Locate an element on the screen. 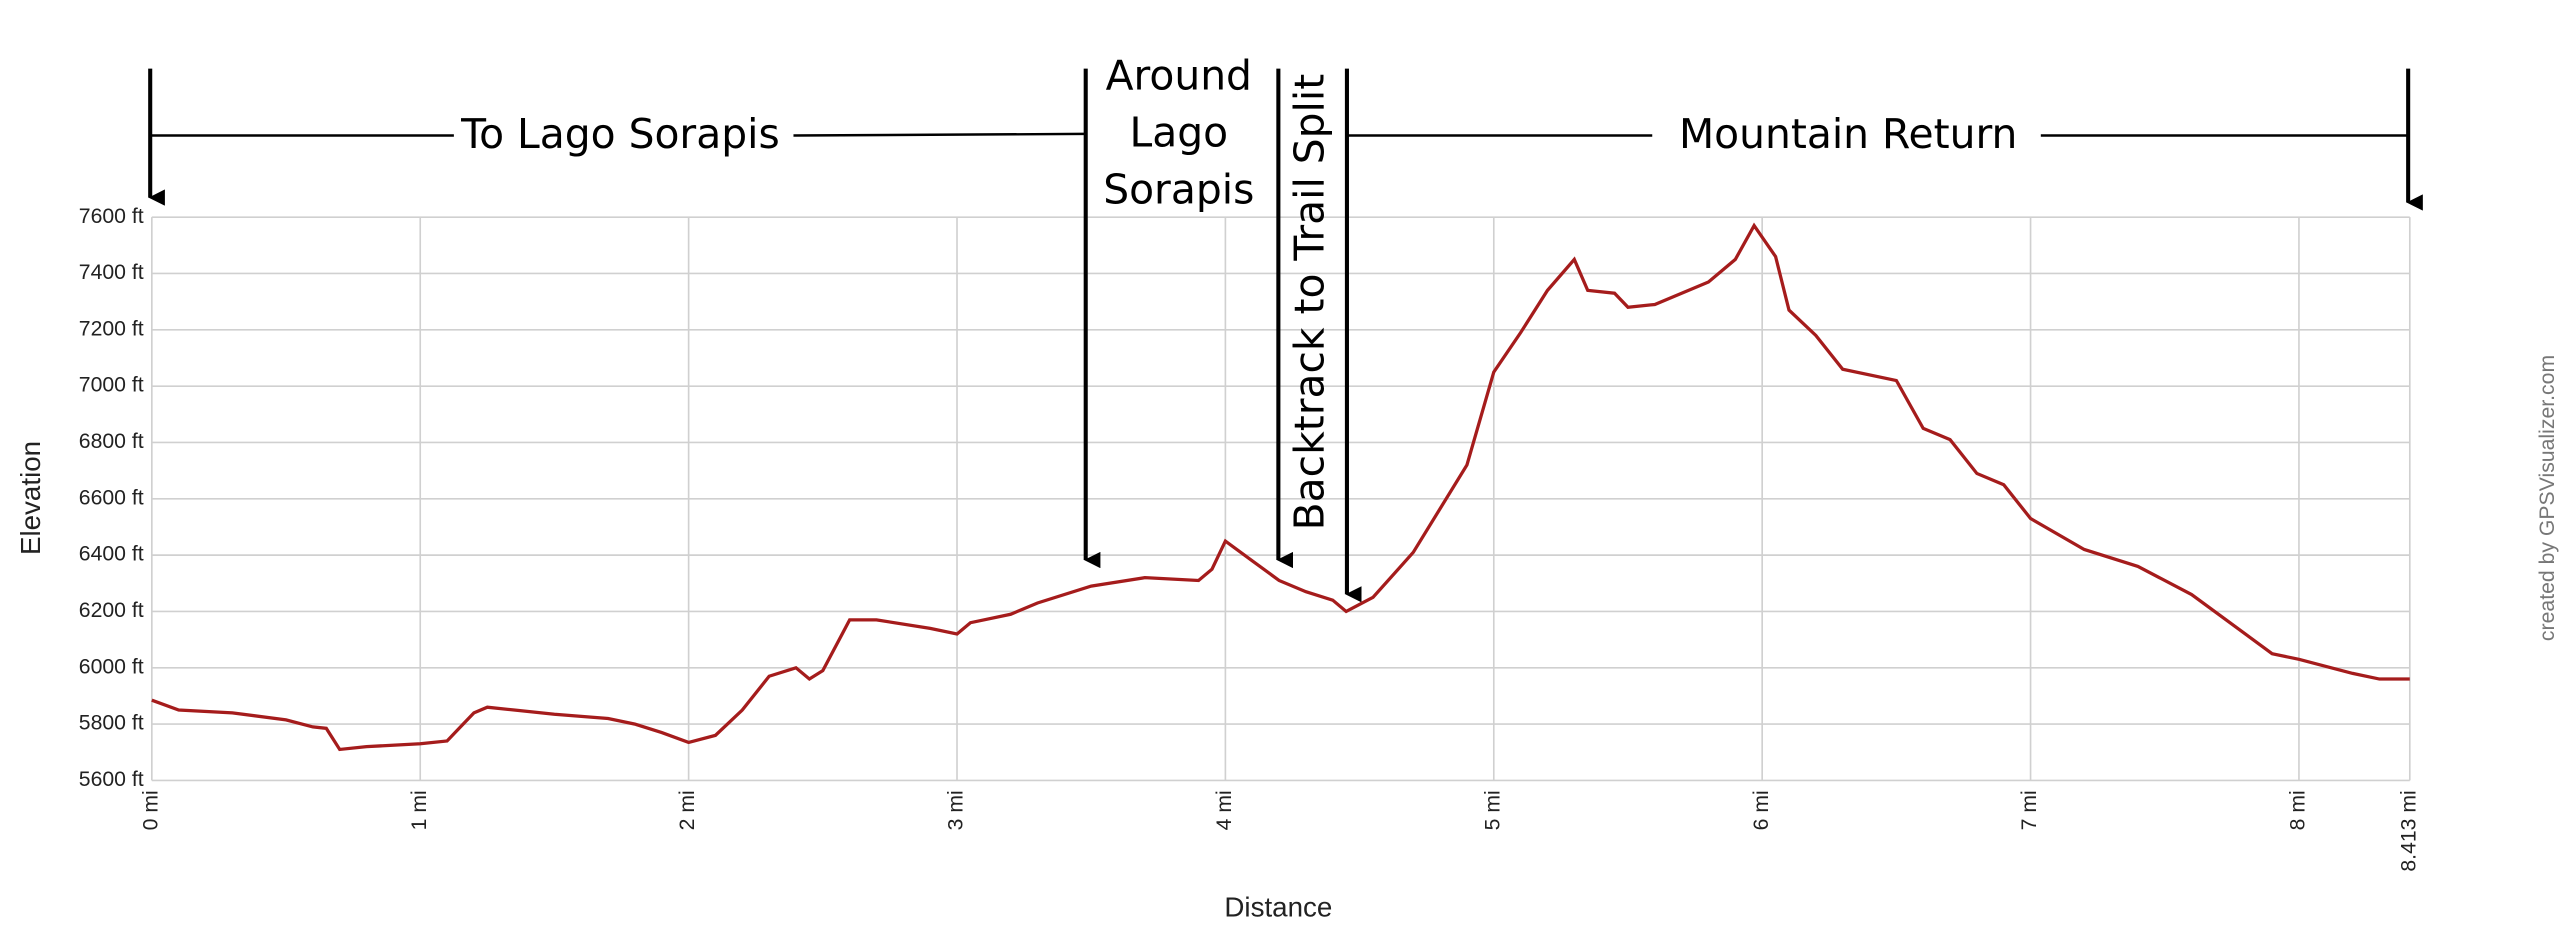 Image resolution: width=2560 pixels, height=938 pixels. x-tick-label: 6 mi is located at coordinates (1761, 810).